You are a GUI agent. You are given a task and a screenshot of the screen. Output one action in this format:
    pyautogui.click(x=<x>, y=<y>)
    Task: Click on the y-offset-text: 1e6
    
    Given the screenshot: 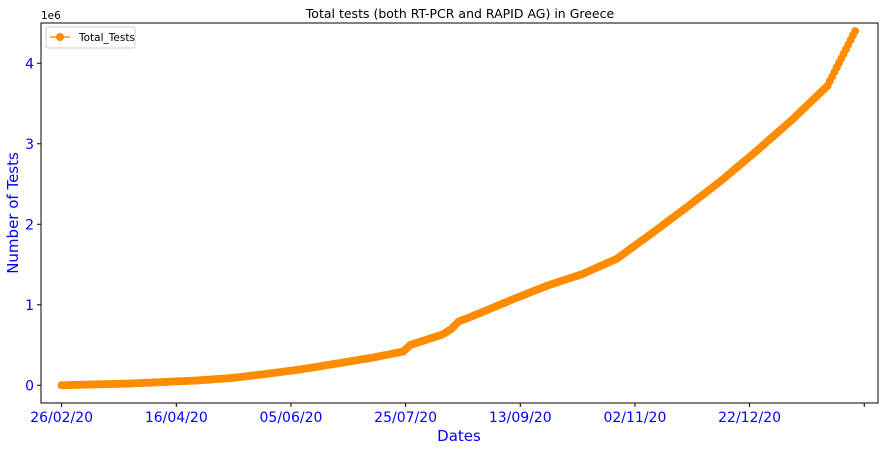 What is the action you would take?
    pyautogui.click(x=51, y=16)
    